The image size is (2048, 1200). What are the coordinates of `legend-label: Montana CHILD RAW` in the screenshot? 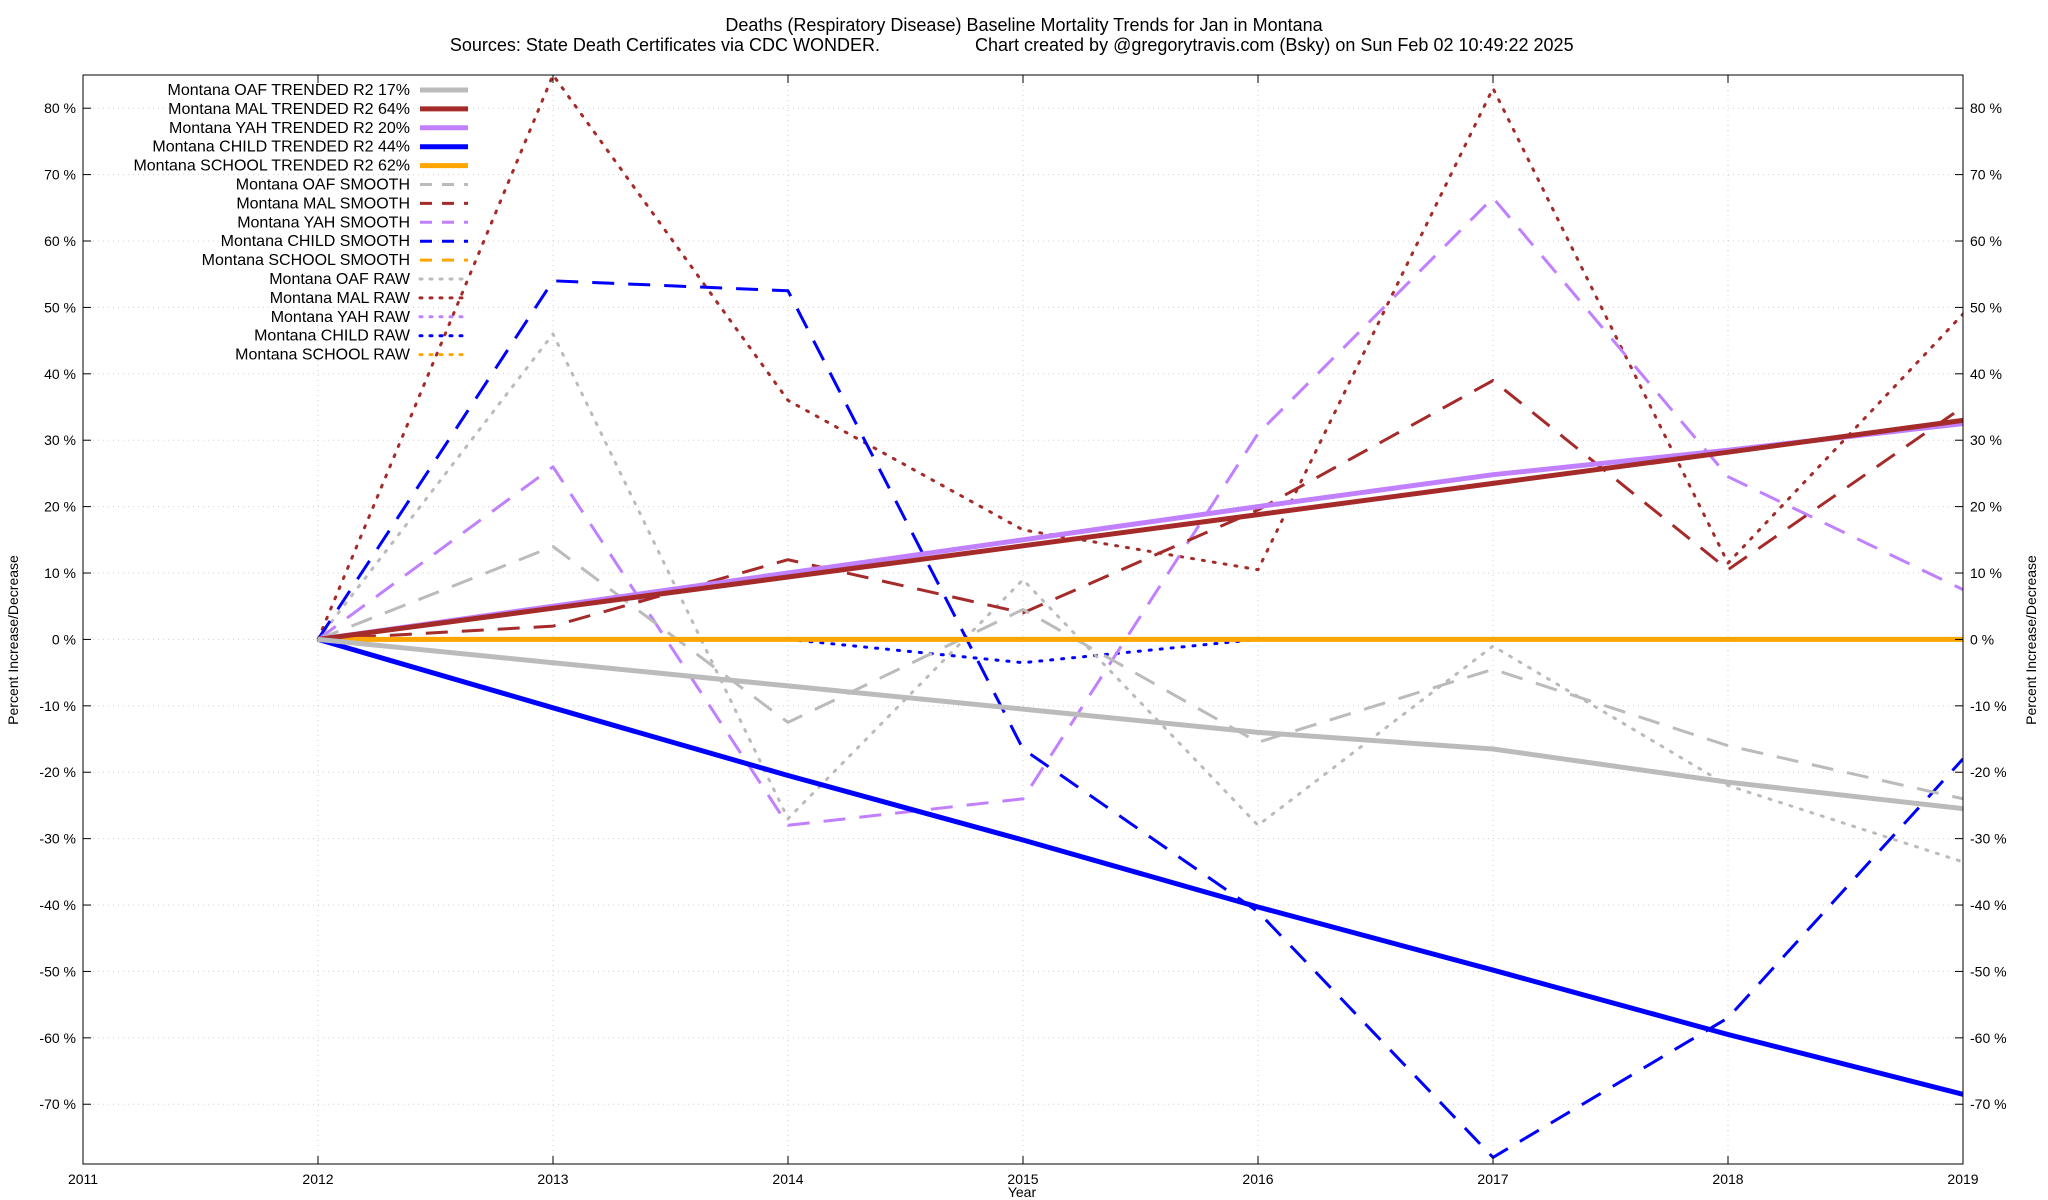 It's located at (332, 336).